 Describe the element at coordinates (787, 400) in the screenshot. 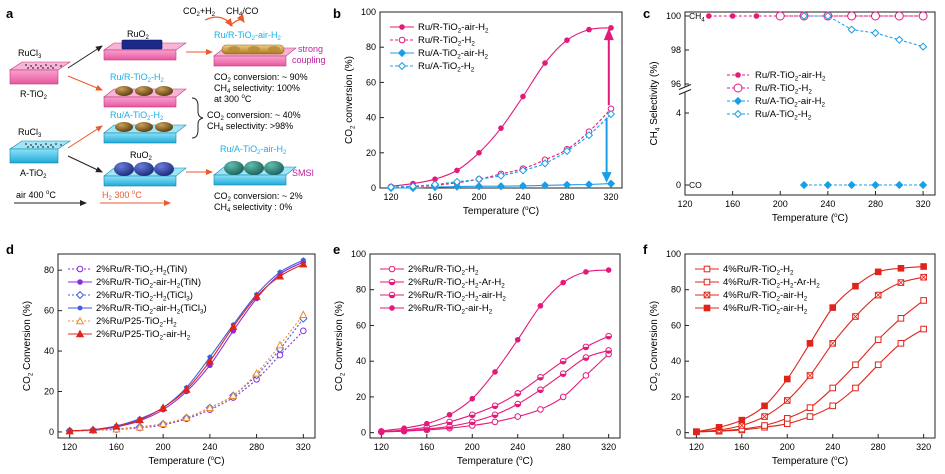

I see `point-f-2-4-x` at that location.